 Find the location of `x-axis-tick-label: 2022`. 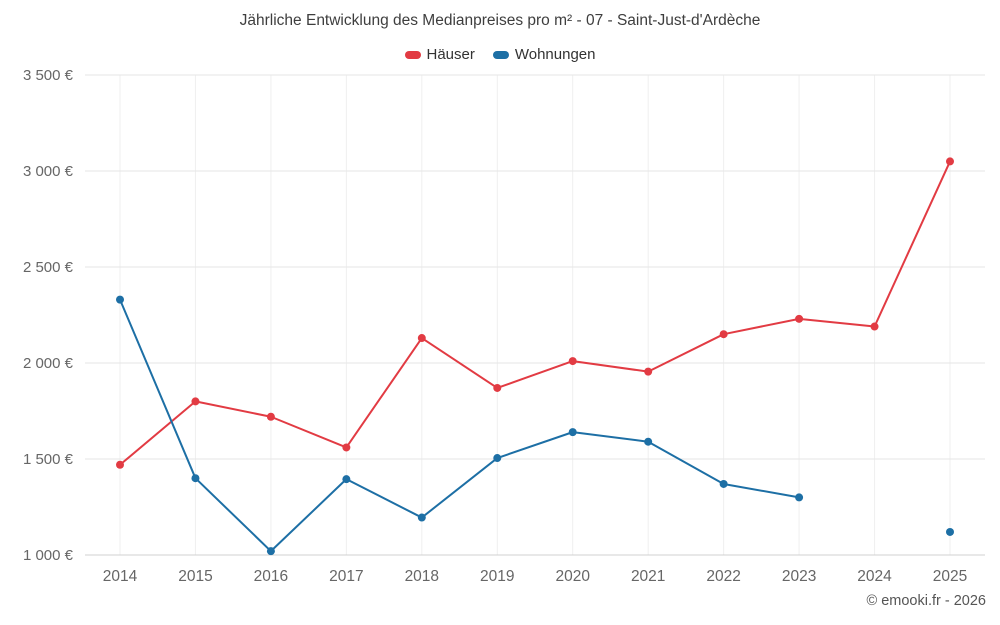

x-axis-tick-label: 2022 is located at coordinates (723, 576).